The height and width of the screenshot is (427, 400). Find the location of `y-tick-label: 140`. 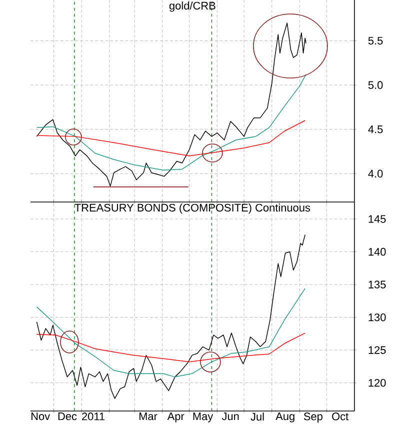

y-tick-label: 140 is located at coordinates (377, 252).